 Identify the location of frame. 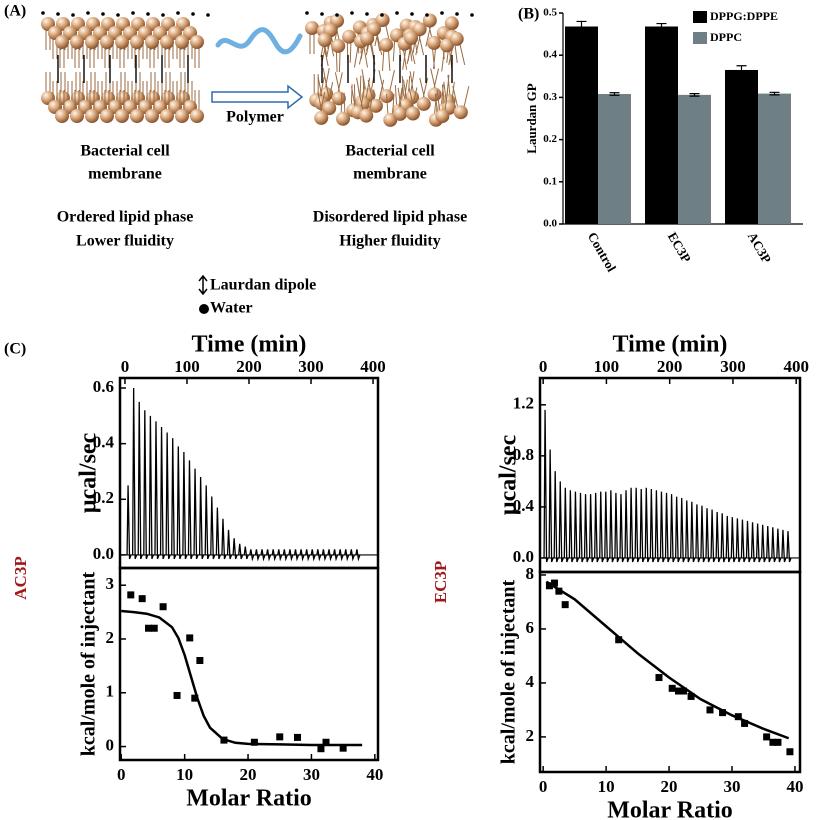
(249, 664).